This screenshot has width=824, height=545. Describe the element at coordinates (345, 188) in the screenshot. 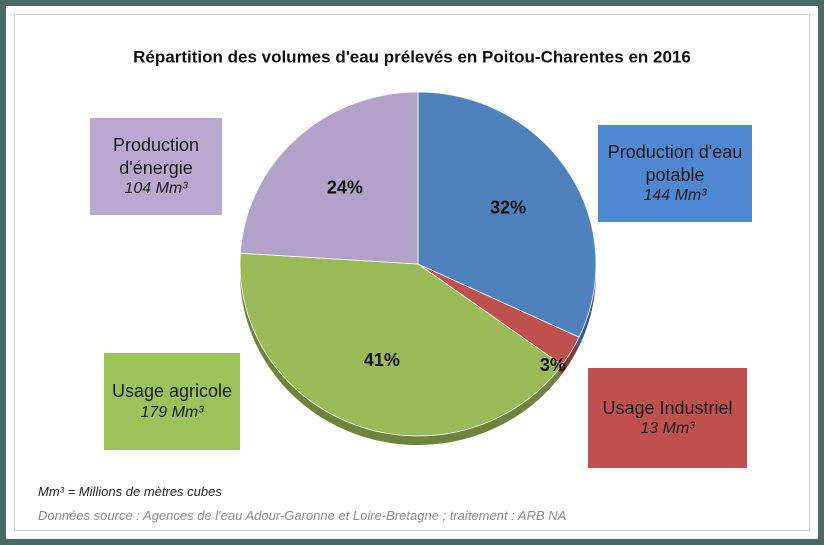

I see `value-label: 24%` at that location.